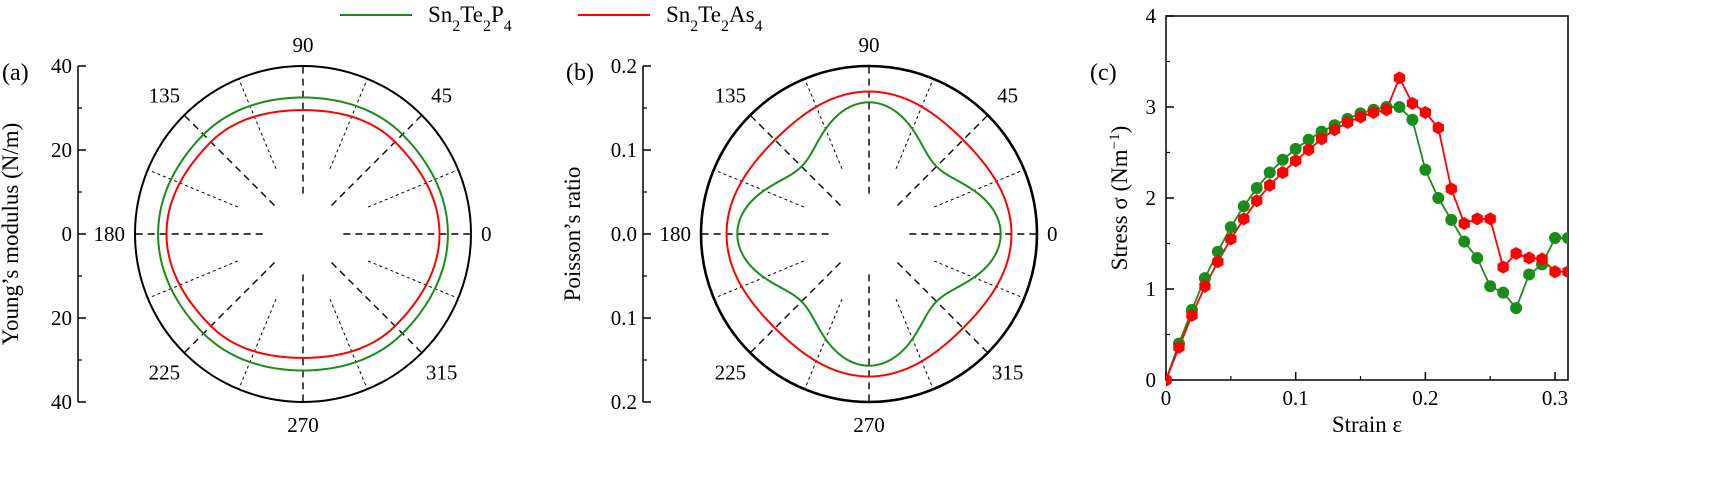 Image resolution: width=1713 pixels, height=480 pixels. What do you see at coordinates (165, 373) in the screenshot?
I see `polar-angle-label: 225` at bounding box center [165, 373].